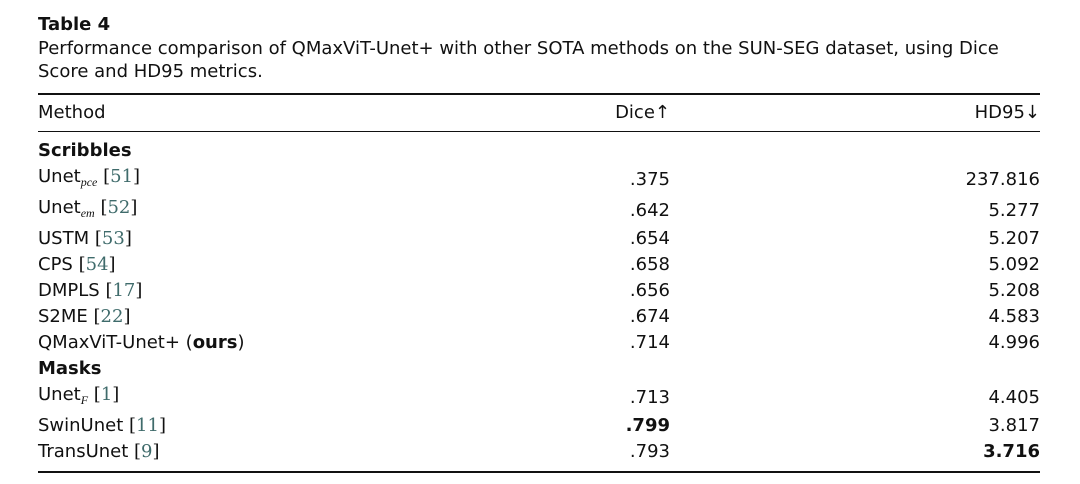 Image resolution: width=1080 pixels, height=484 pixels. What do you see at coordinates (112, 316) in the screenshot?
I see `citation-link: 22` at bounding box center [112, 316].